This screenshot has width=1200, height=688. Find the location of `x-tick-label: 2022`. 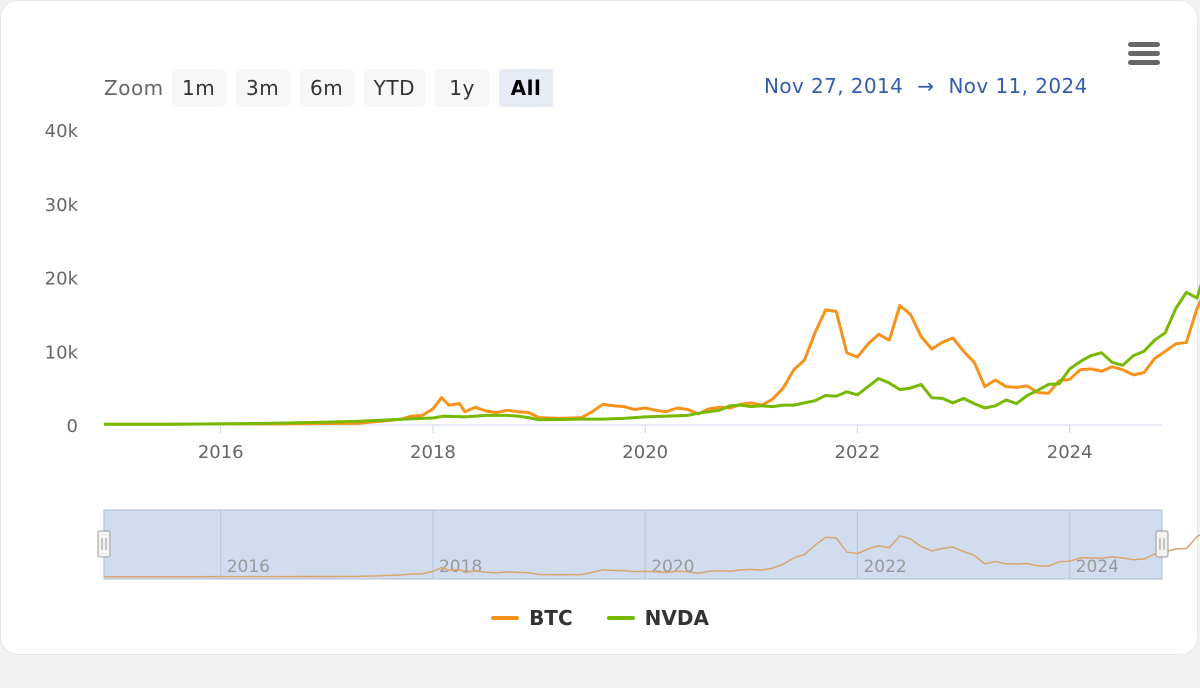

x-tick-label: 2022 is located at coordinates (858, 452).